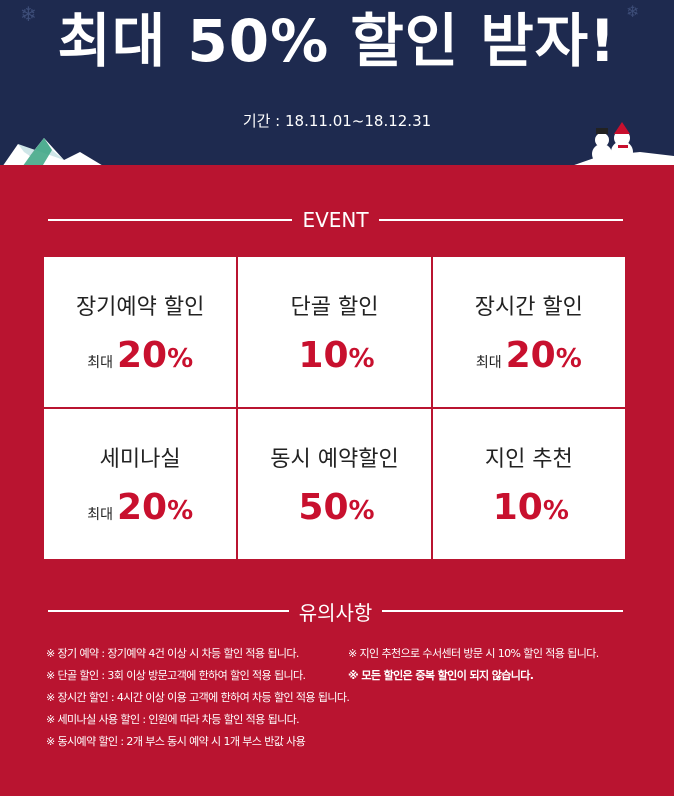 The height and width of the screenshot is (796, 674). Describe the element at coordinates (337, 153) in the screenshot. I see `snowy-hills-illustration` at that location.